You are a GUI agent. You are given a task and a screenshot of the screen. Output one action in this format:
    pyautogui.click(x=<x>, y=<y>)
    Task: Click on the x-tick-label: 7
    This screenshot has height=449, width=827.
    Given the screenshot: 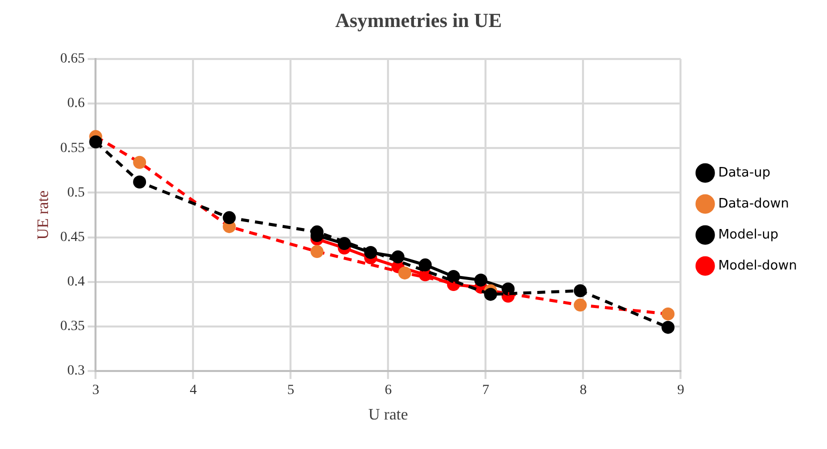 What is the action you would take?
    pyautogui.click(x=486, y=390)
    